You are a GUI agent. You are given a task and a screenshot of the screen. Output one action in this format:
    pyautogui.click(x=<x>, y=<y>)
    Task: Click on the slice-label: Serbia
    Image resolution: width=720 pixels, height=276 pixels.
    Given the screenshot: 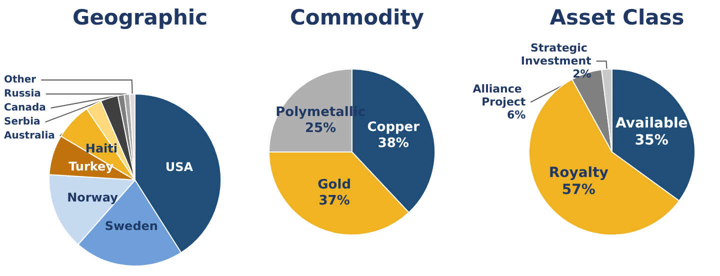 What is the action you would take?
    pyautogui.click(x=22, y=122)
    